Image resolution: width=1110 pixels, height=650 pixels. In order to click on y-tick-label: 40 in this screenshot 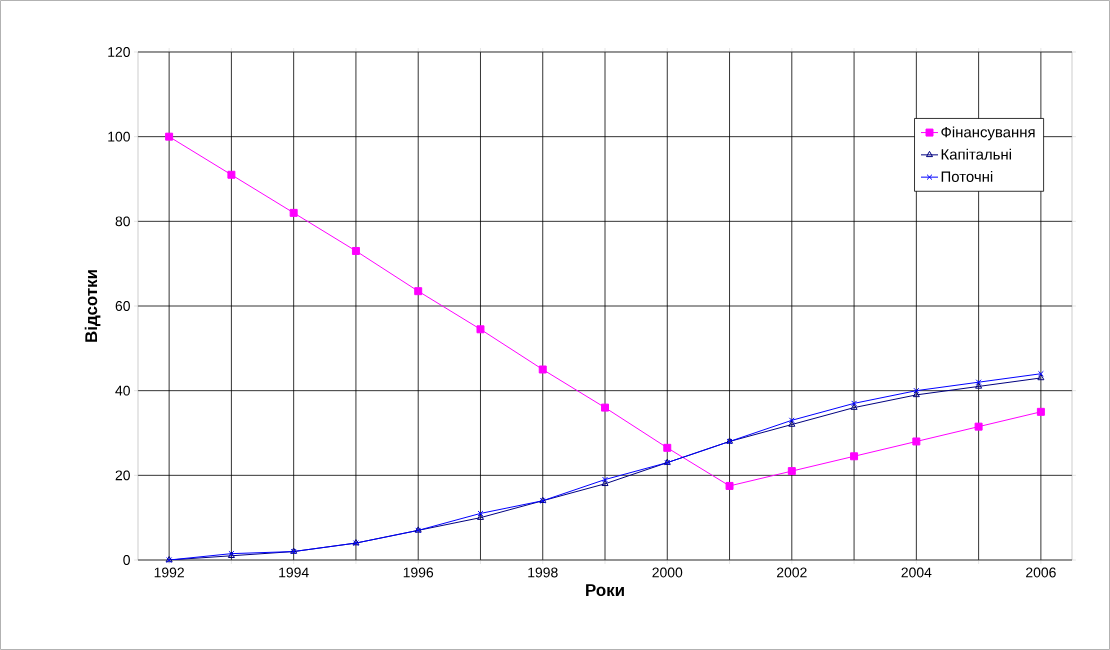, I will do `click(122, 390)`.